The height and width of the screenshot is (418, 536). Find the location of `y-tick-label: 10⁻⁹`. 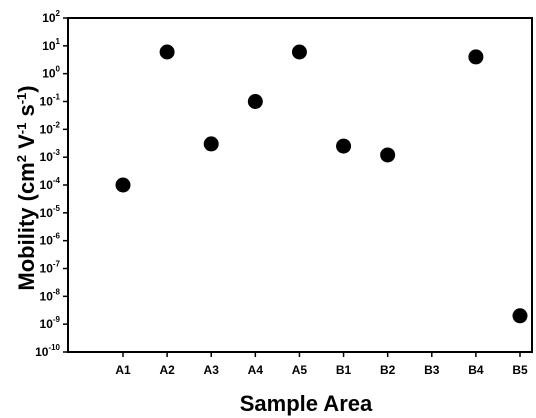

y-tick-label: 10⁻⁹ is located at coordinates (50, 323).